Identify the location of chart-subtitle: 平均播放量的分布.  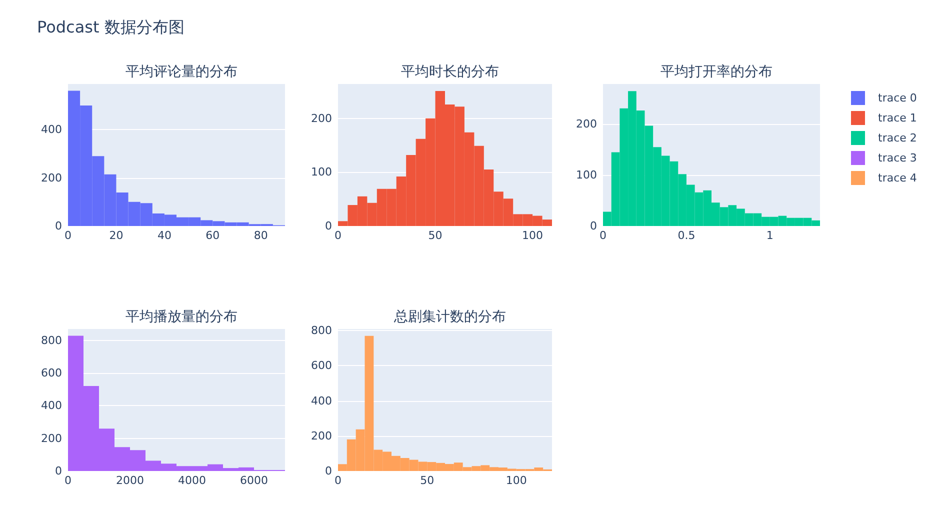
(182, 317).